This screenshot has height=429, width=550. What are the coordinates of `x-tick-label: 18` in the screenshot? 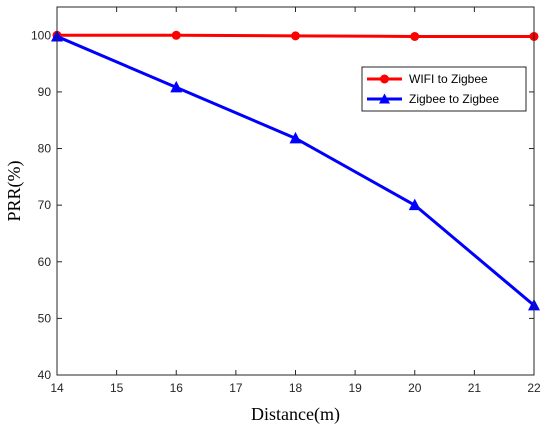 It's located at (296, 388).